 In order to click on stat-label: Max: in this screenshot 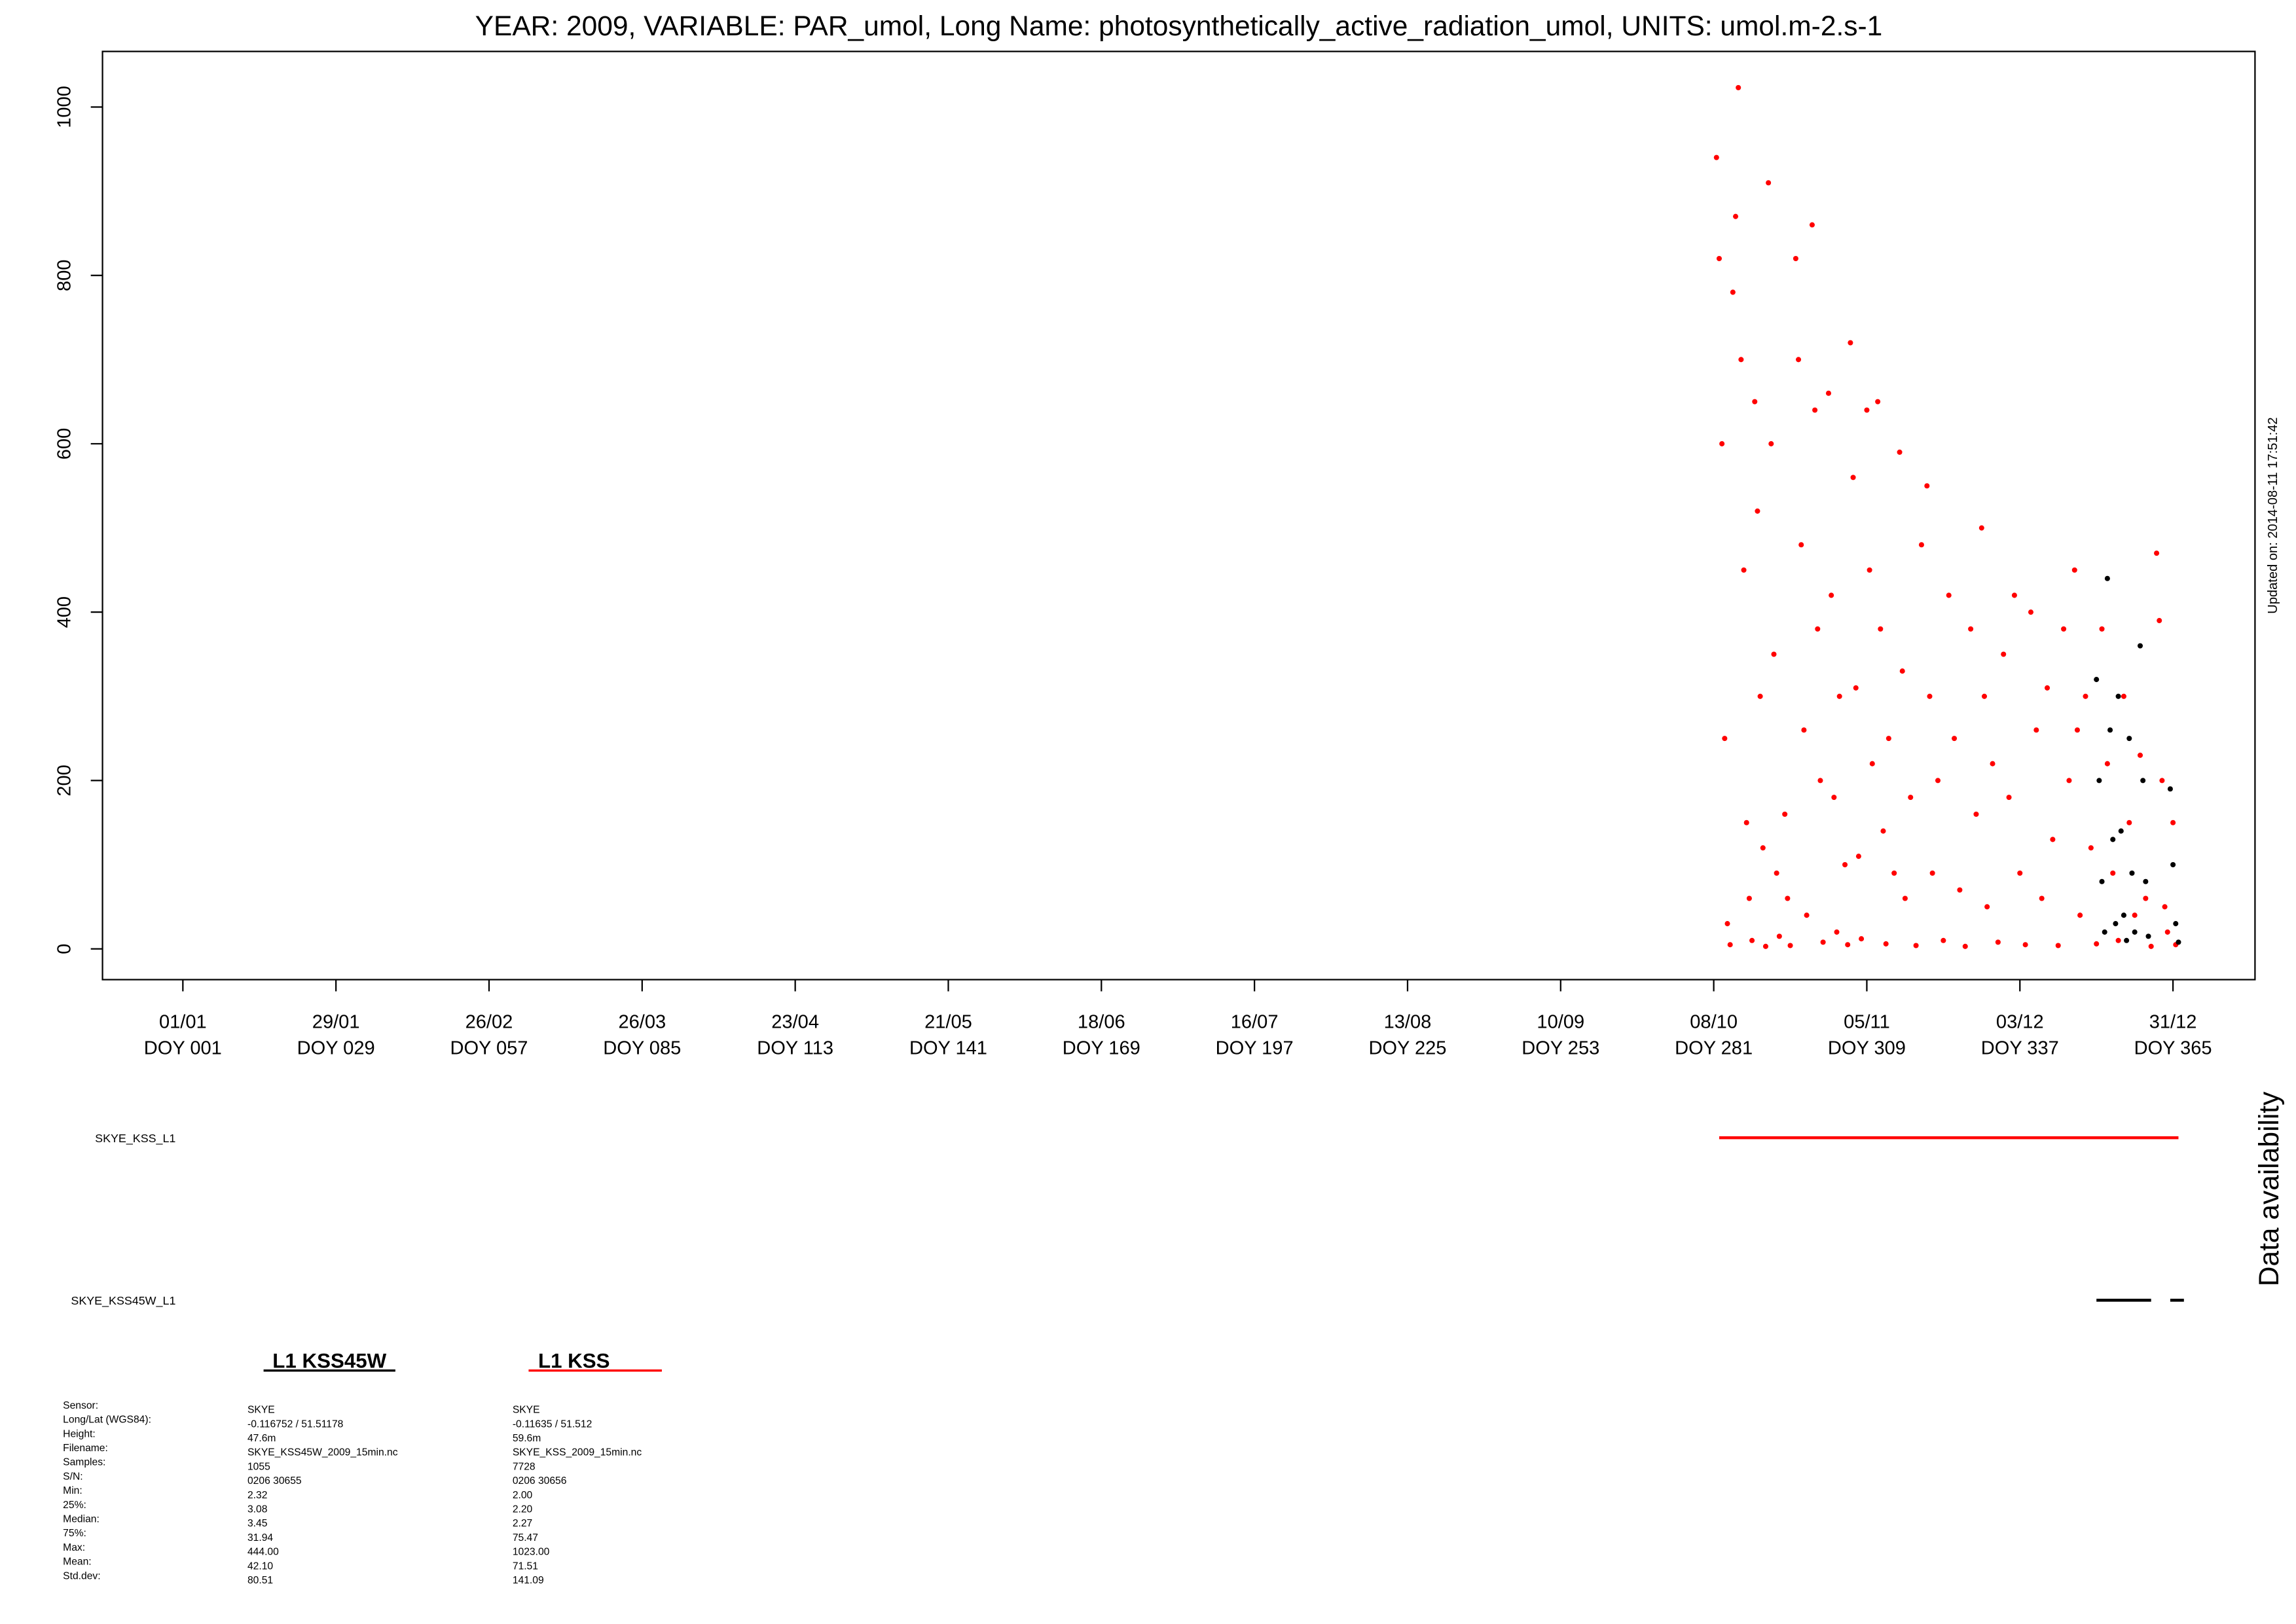, I will do `click(74, 1547)`.